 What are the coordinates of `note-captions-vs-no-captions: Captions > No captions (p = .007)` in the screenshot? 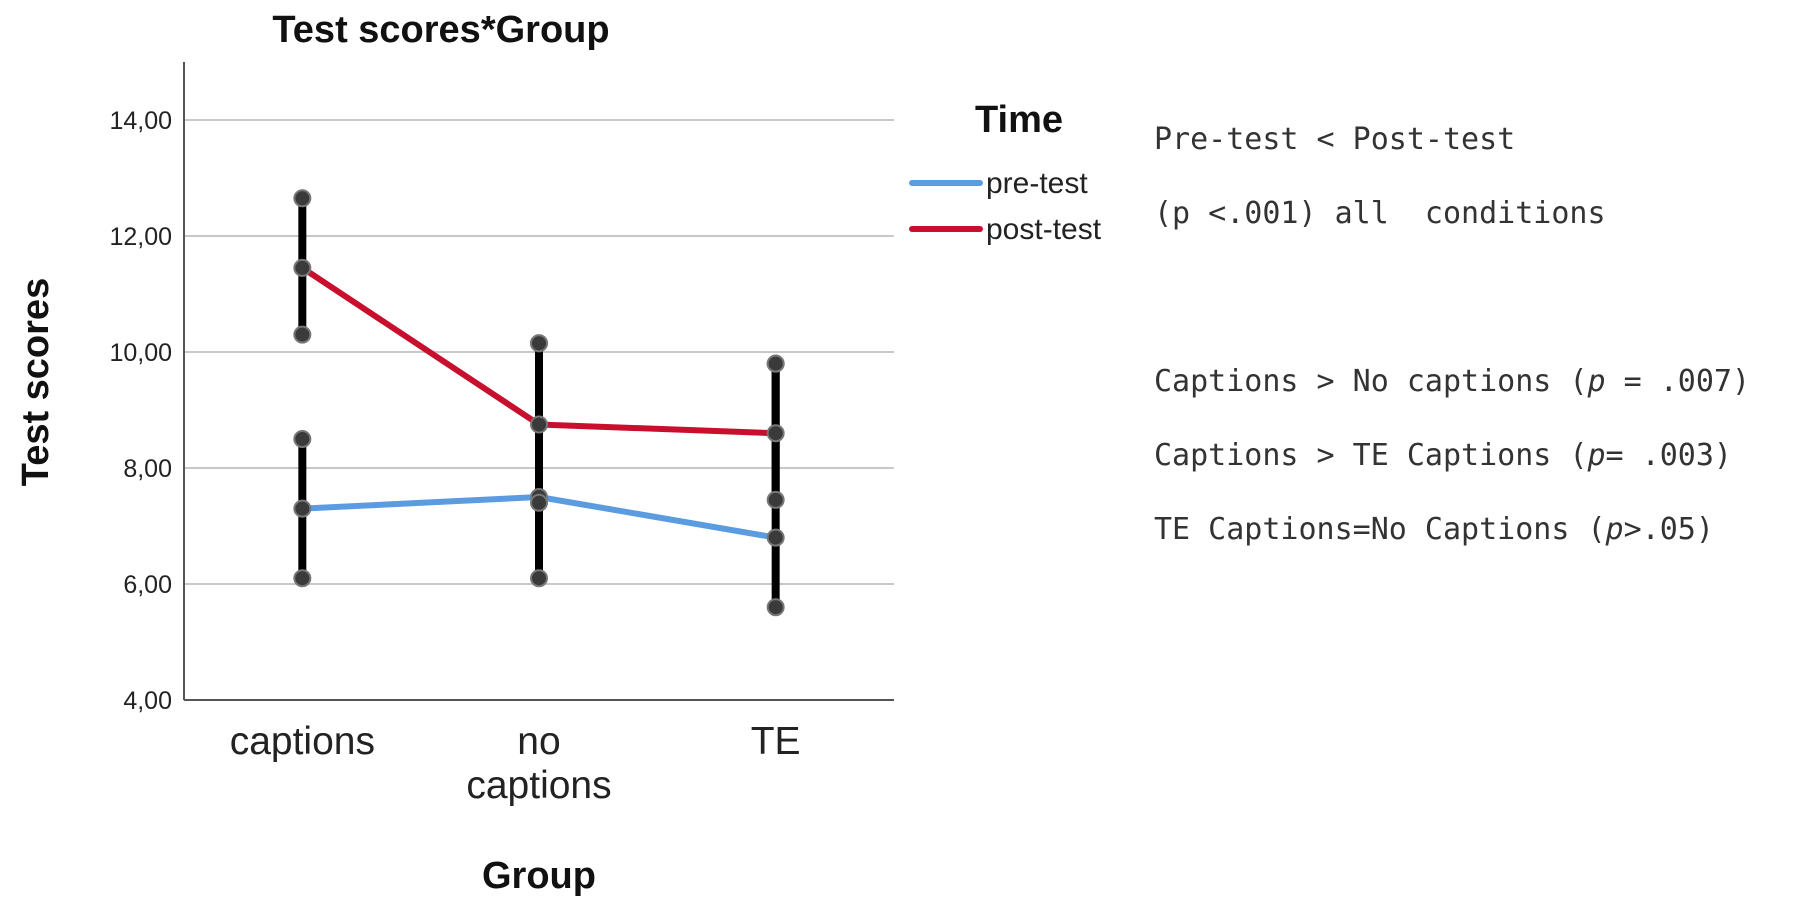 It's located at (1452, 381).